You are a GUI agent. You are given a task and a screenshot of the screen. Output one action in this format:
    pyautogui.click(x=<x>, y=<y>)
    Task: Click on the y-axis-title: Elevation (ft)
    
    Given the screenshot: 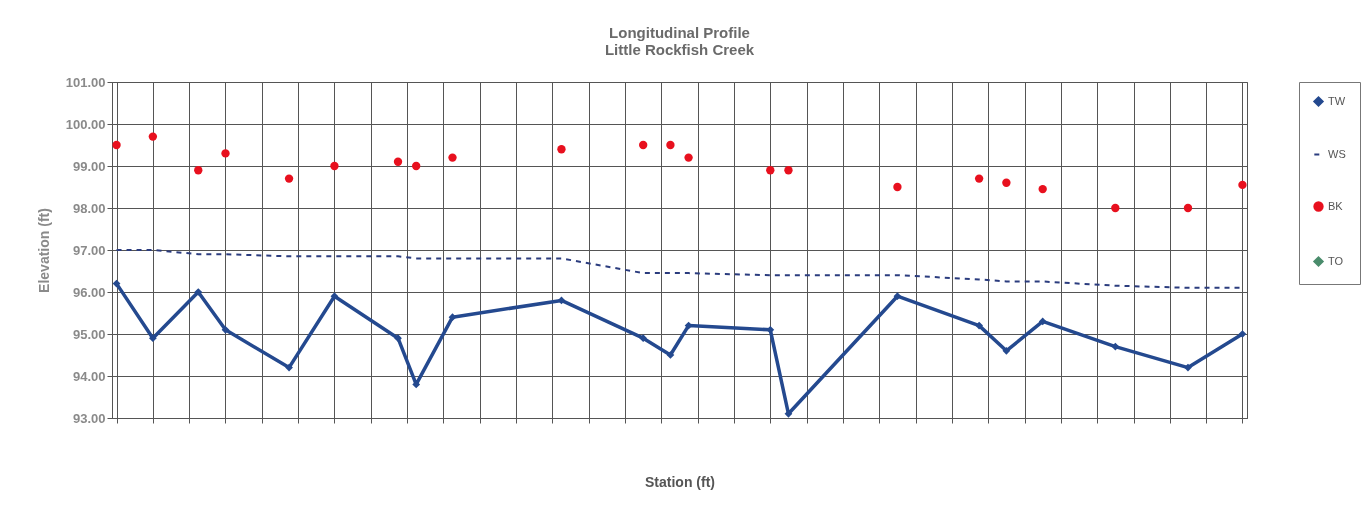 What is the action you would take?
    pyautogui.click(x=43, y=250)
    